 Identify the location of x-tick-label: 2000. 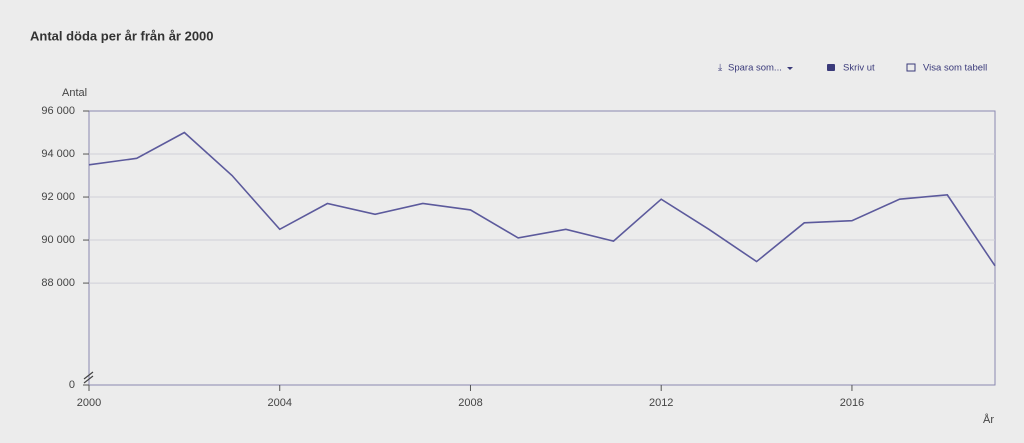
(89, 403).